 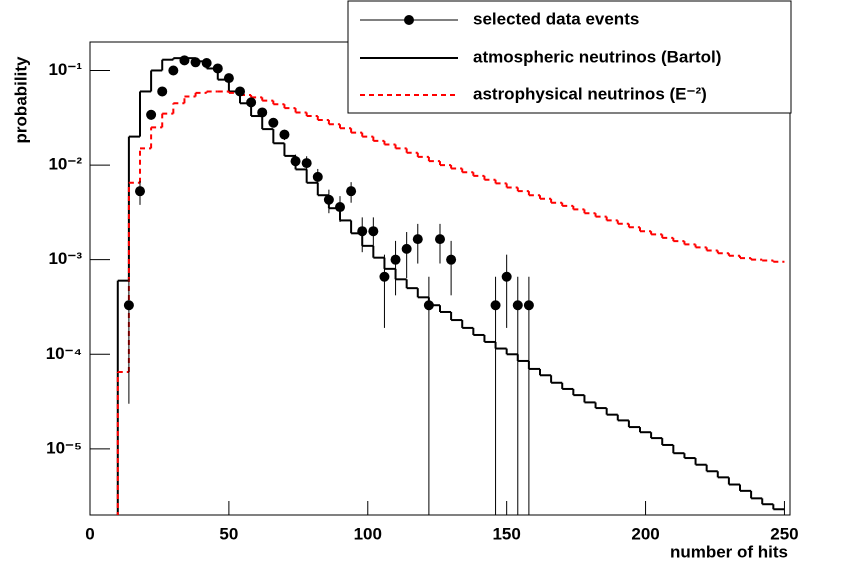 What do you see at coordinates (506, 533) in the screenshot?
I see `x-tick-label: 150` at bounding box center [506, 533].